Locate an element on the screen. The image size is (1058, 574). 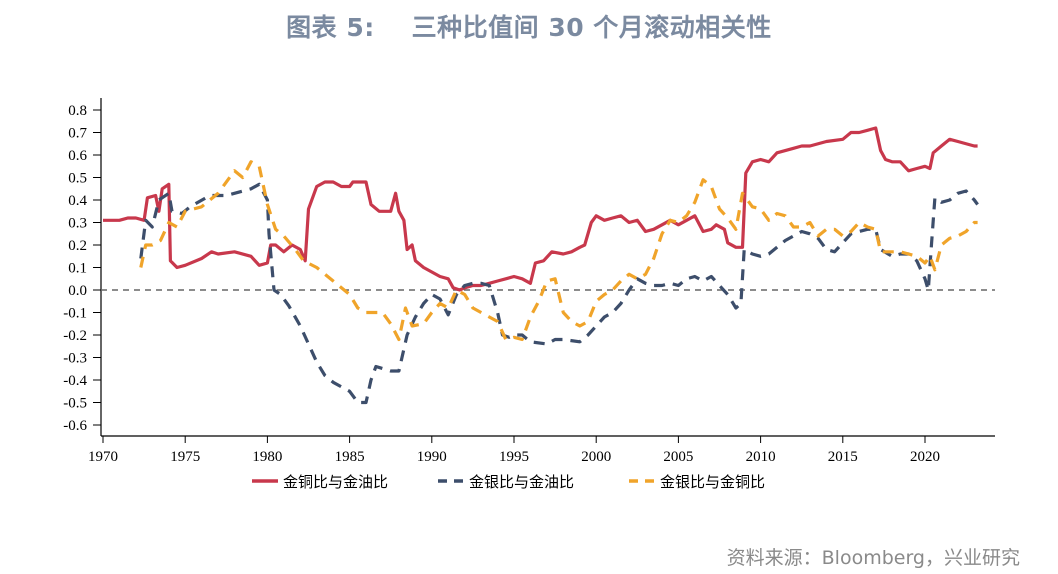
x-tick-label: 1990 is located at coordinates (432, 457).